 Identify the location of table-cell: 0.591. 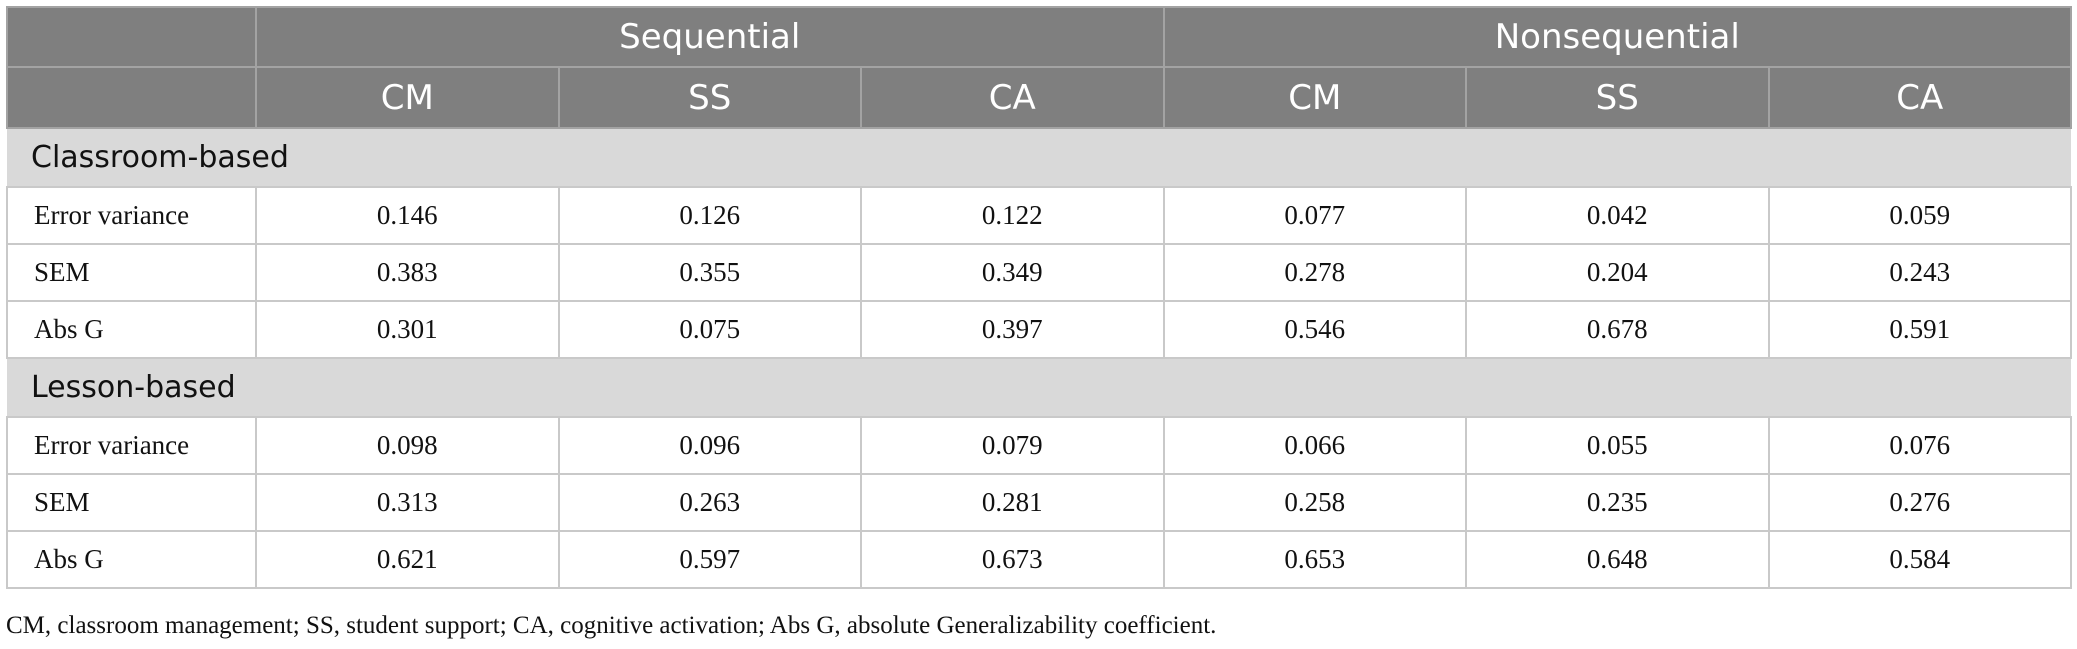
(1920, 329).